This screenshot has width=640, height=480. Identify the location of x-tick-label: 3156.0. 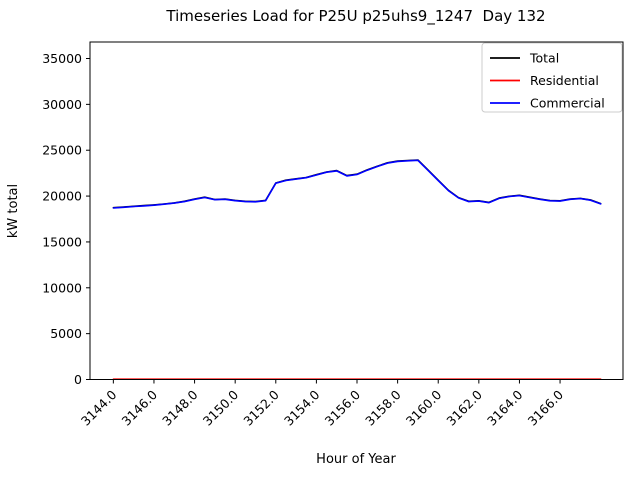
(343, 408).